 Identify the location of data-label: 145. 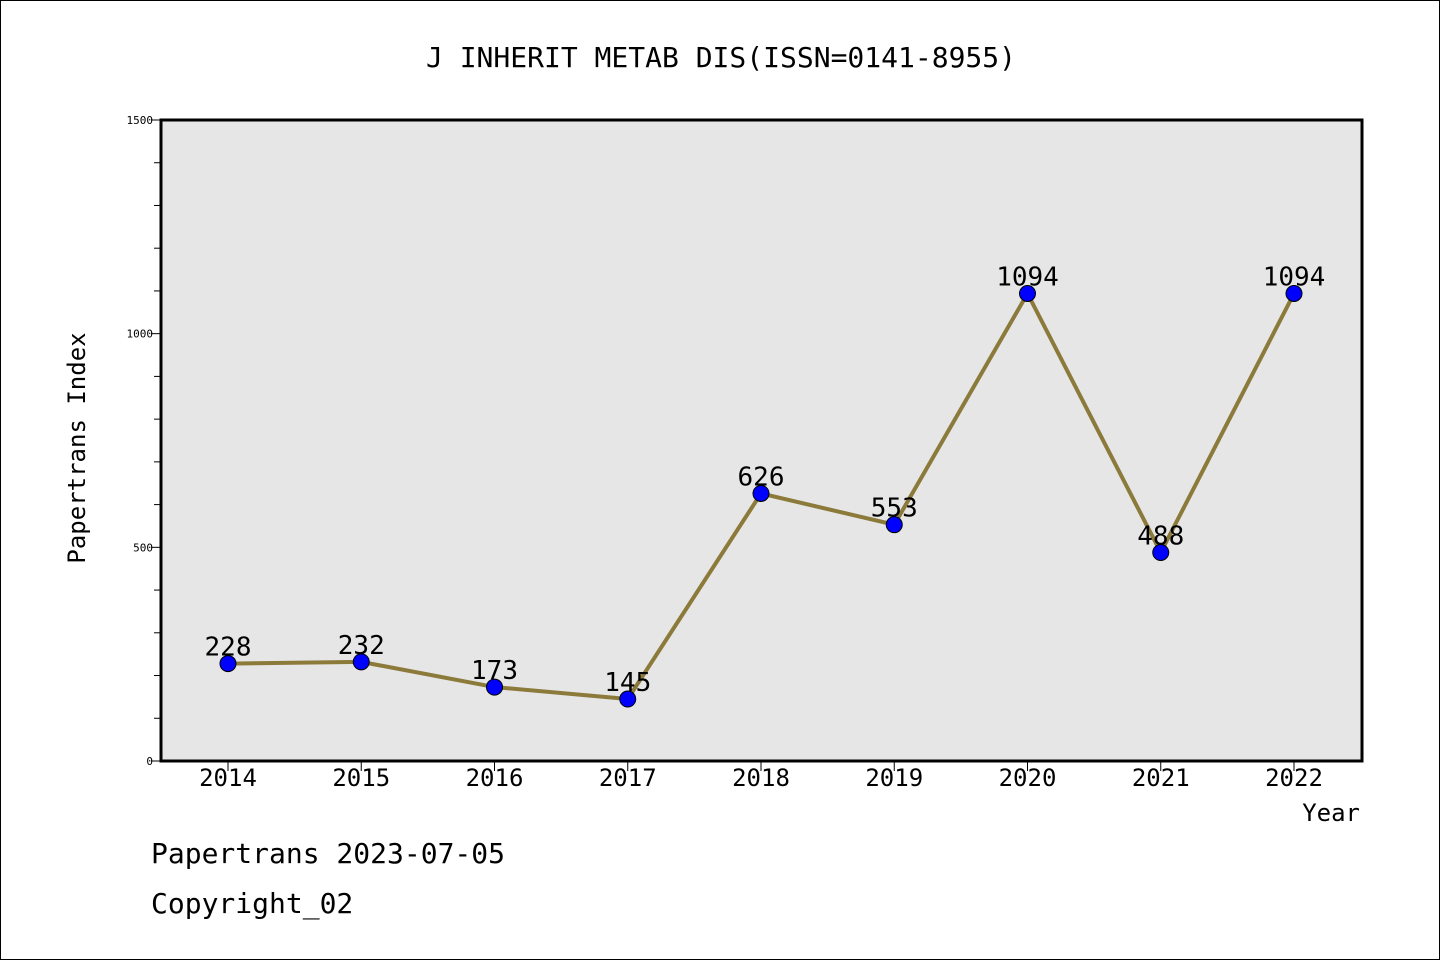
(627, 683).